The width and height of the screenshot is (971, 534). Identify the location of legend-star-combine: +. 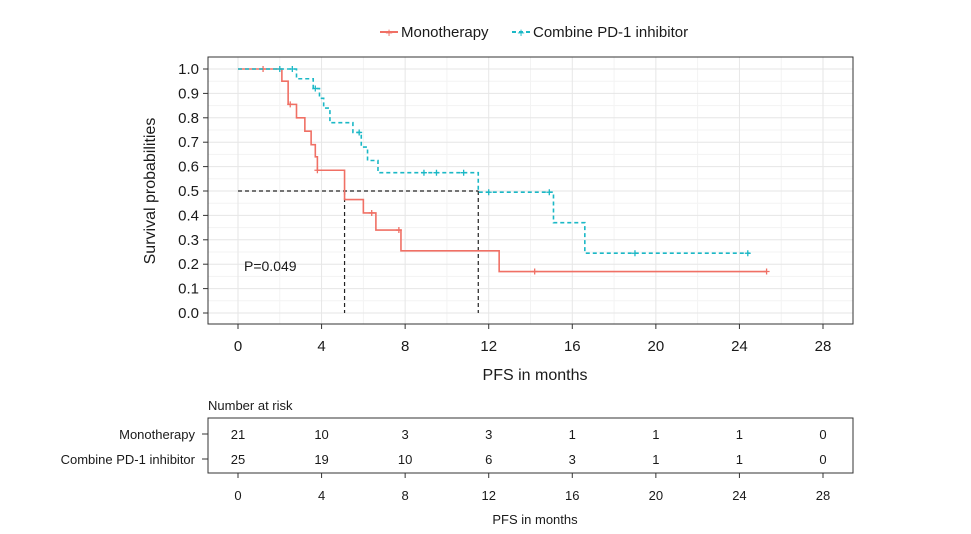
(521, 32).